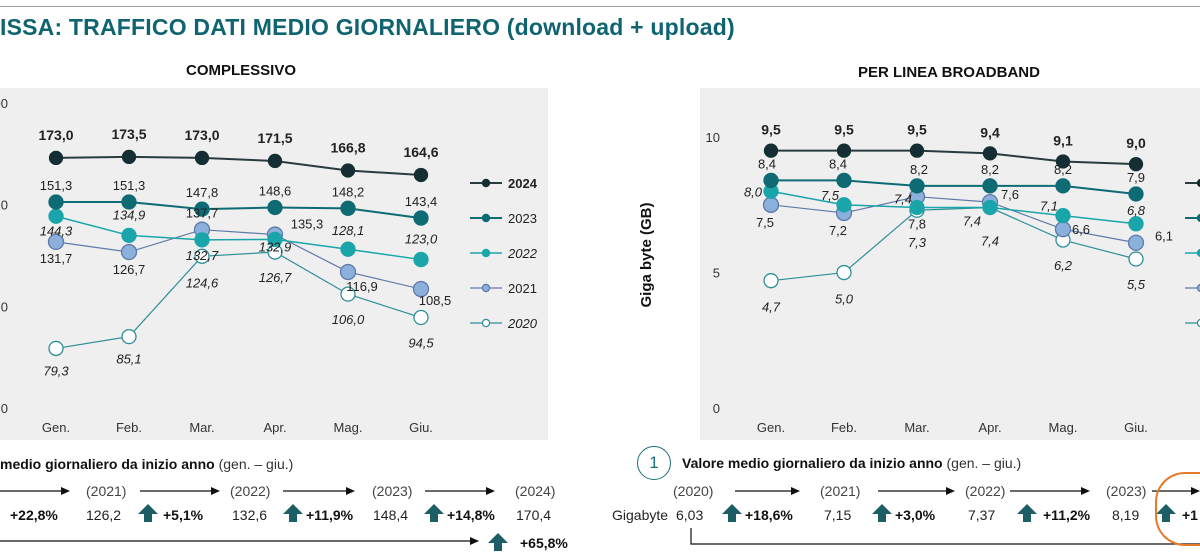 The height and width of the screenshot is (554, 1200). What do you see at coordinates (201, 135) in the screenshot?
I see `data-label-2024: 173,0` at bounding box center [201, 135].